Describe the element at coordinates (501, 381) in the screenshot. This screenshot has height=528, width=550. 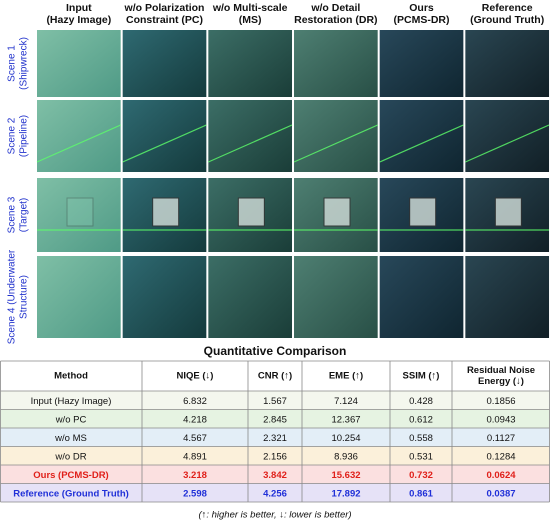
I see `table-header: Energy (↓)` at that location.